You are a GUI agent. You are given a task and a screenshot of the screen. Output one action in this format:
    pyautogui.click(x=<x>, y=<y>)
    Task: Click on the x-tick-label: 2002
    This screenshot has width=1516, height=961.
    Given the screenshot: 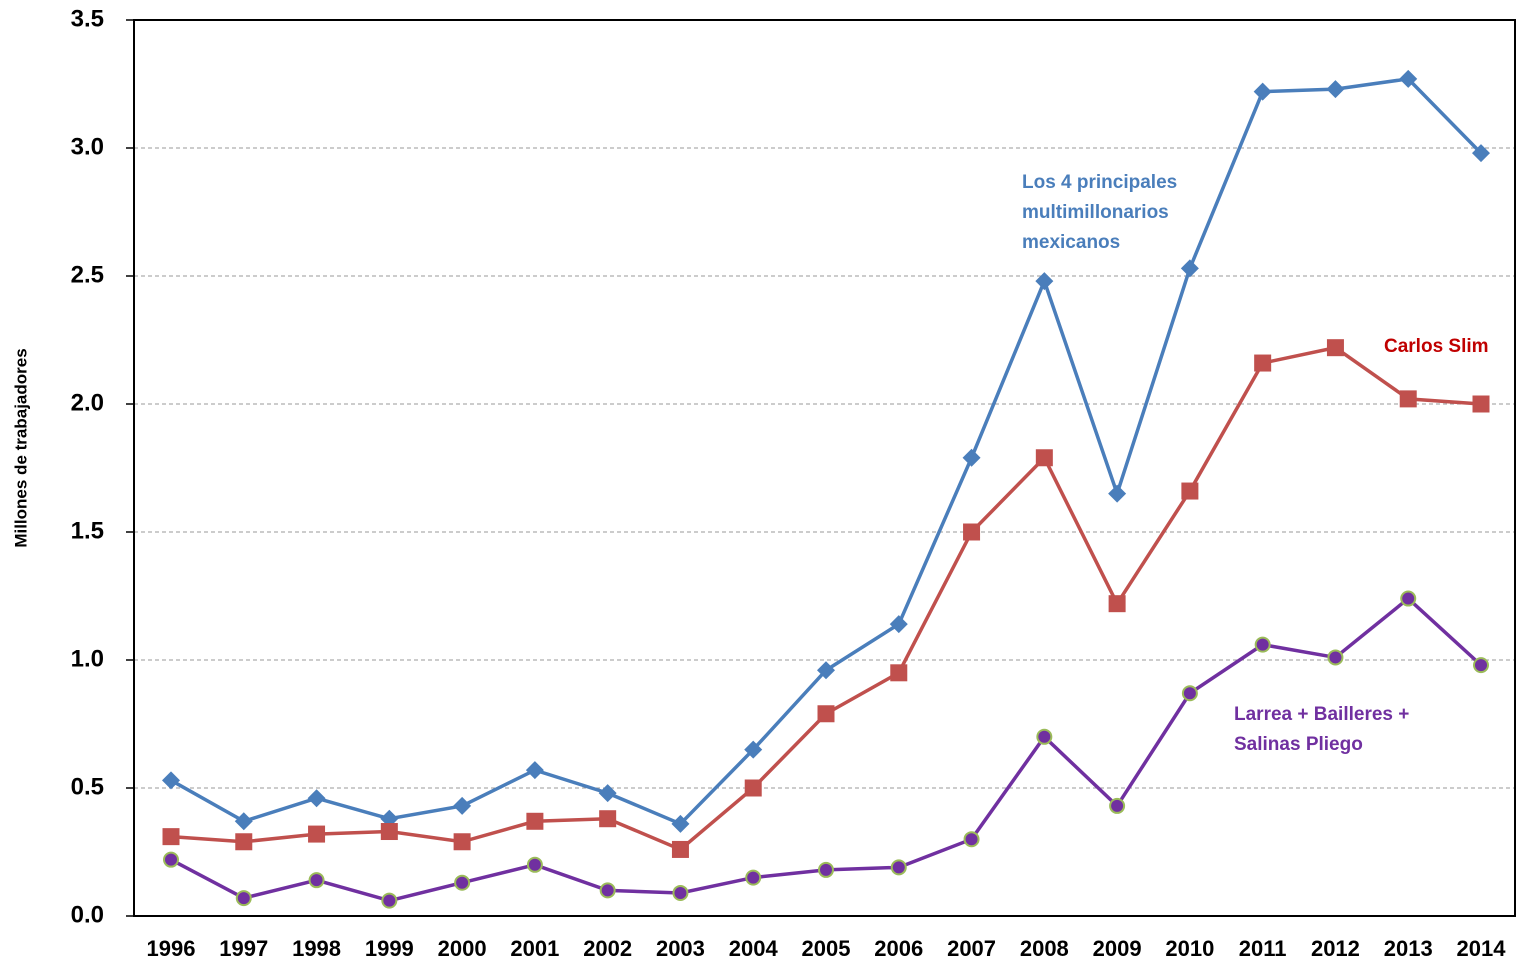 What is the action you would take?
    pyautogui.click(x=607, y=948)
    